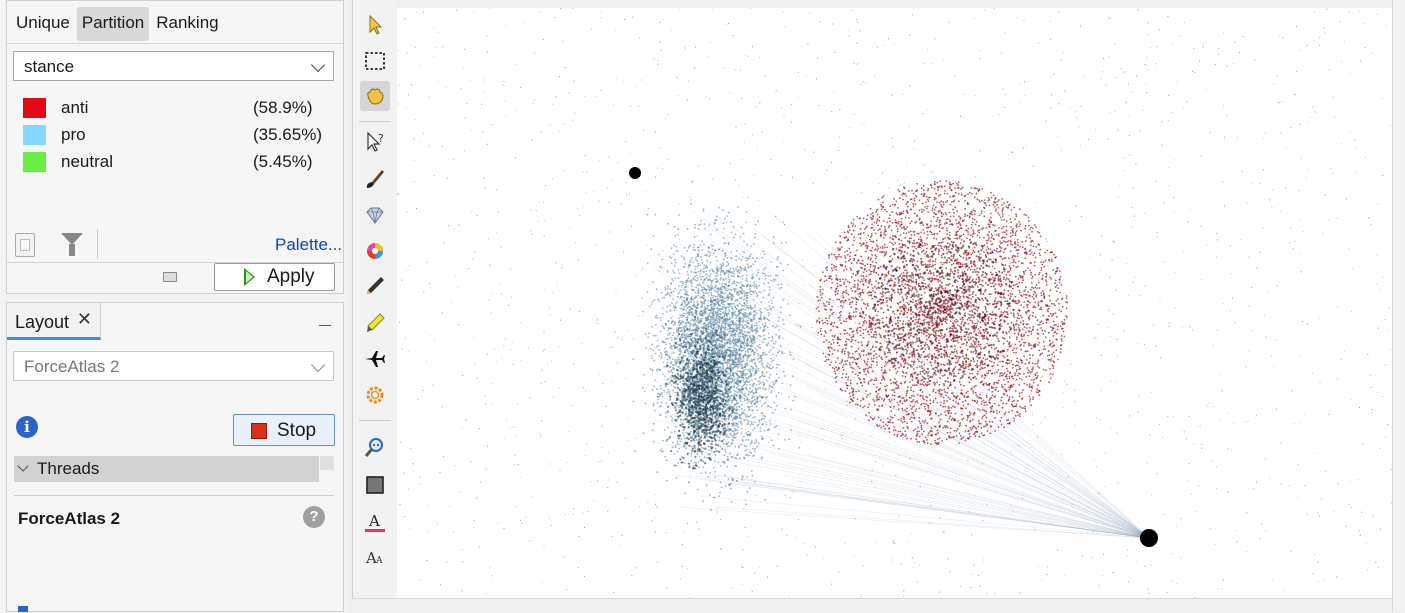  I want to click on subtab-partition: Partition, so click(113, 24).